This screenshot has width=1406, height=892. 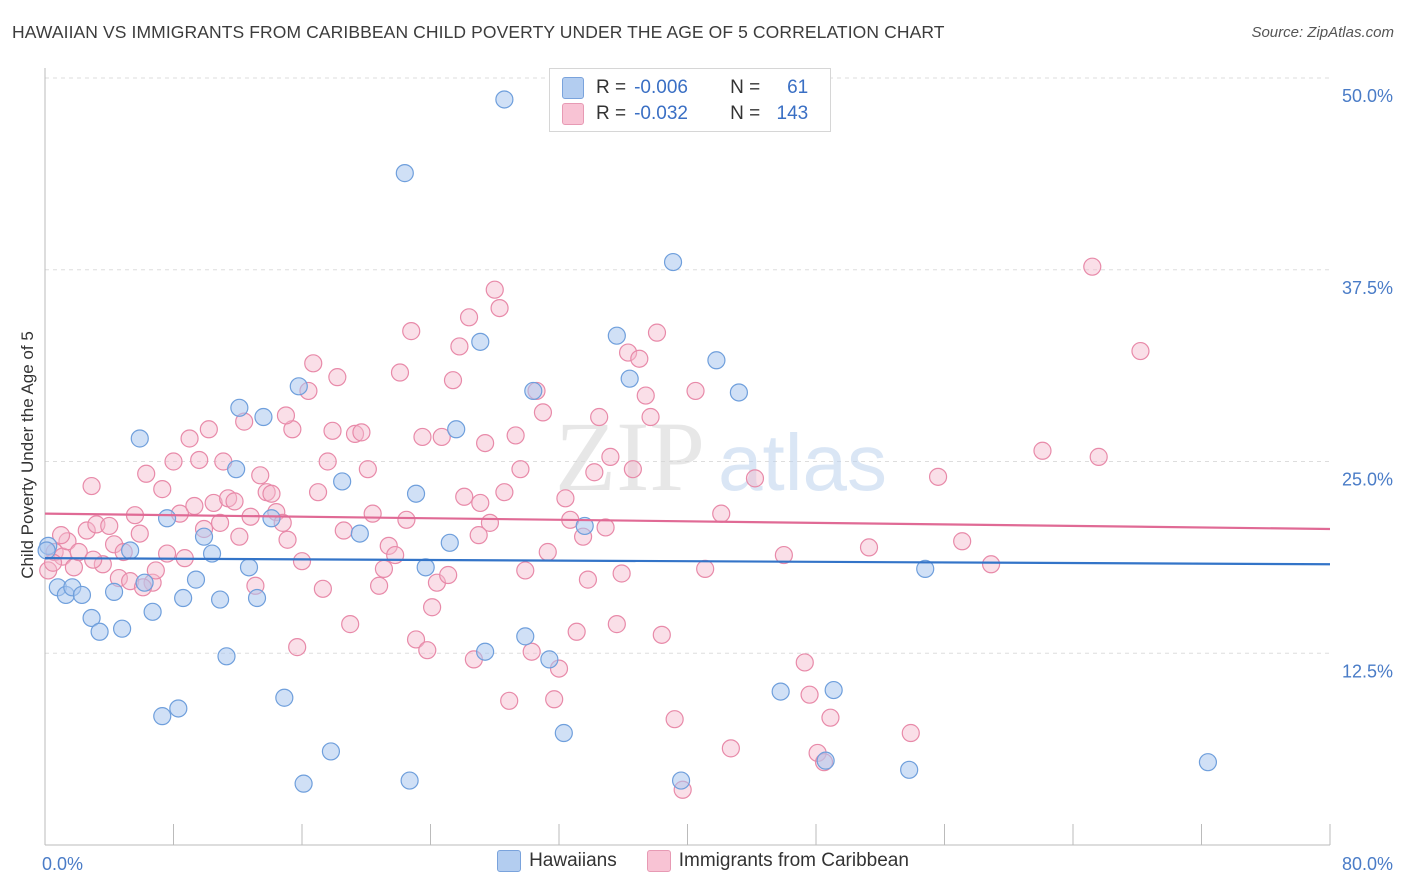 I want to click on trend-line-caribbean, so click(x=687, y=521).